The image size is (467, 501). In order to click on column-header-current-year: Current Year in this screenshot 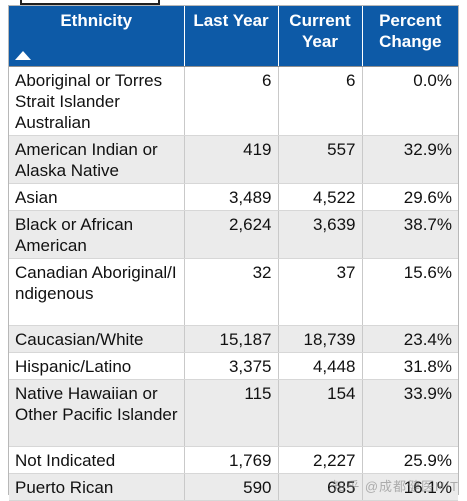, I will do `click(320, 36)`.